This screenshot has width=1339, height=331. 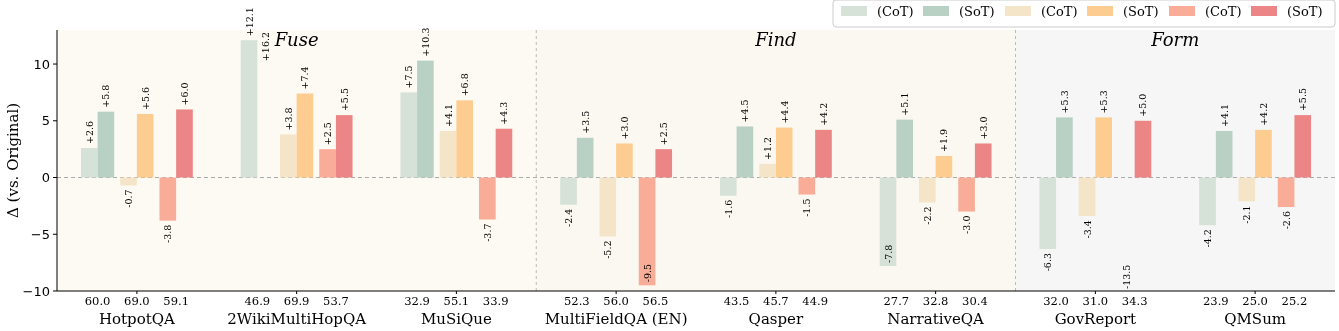 I want to click on text: 31.0, so click(x=1095, y=301).